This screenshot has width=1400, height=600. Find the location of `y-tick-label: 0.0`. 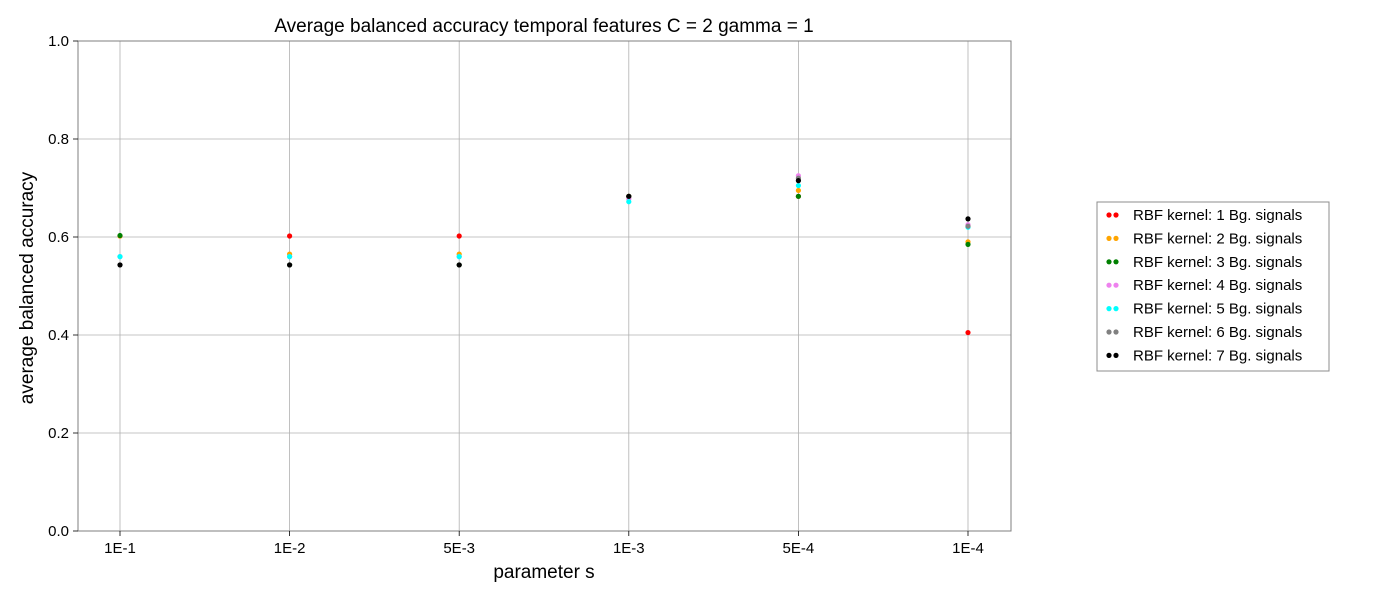

y-tick-label: 0.0 is located at coordinates (58, 531).